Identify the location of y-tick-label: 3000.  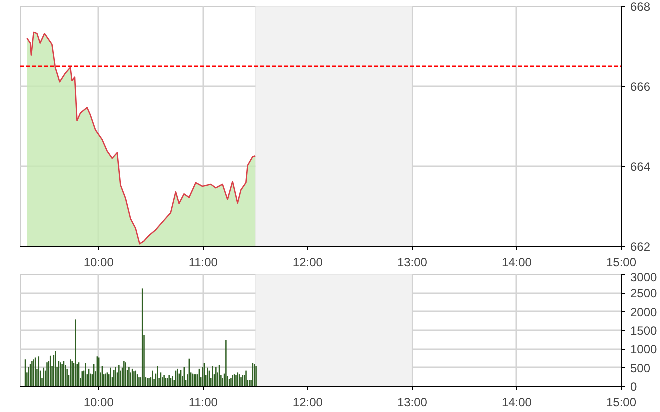
(644, 277).